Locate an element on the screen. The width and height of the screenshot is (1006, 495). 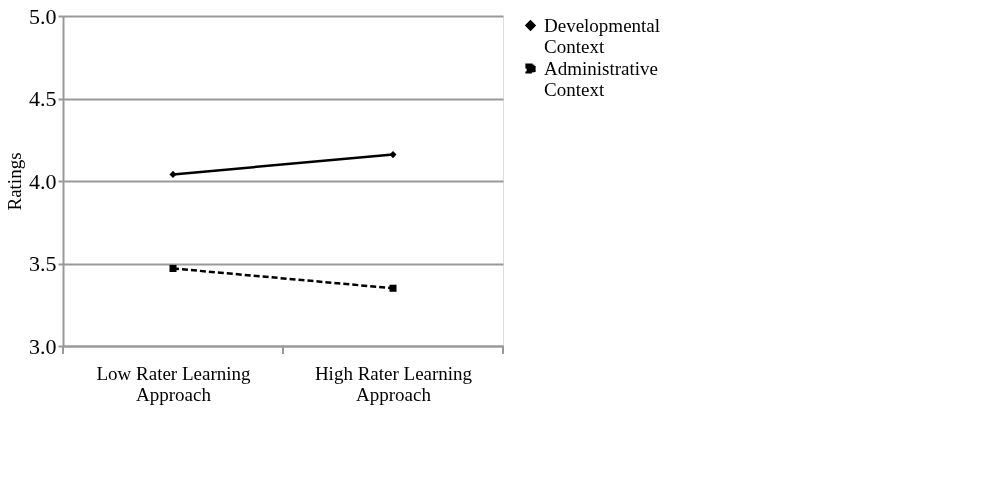
y-tick-label: 3.5 is located at coordinates (43, 263).